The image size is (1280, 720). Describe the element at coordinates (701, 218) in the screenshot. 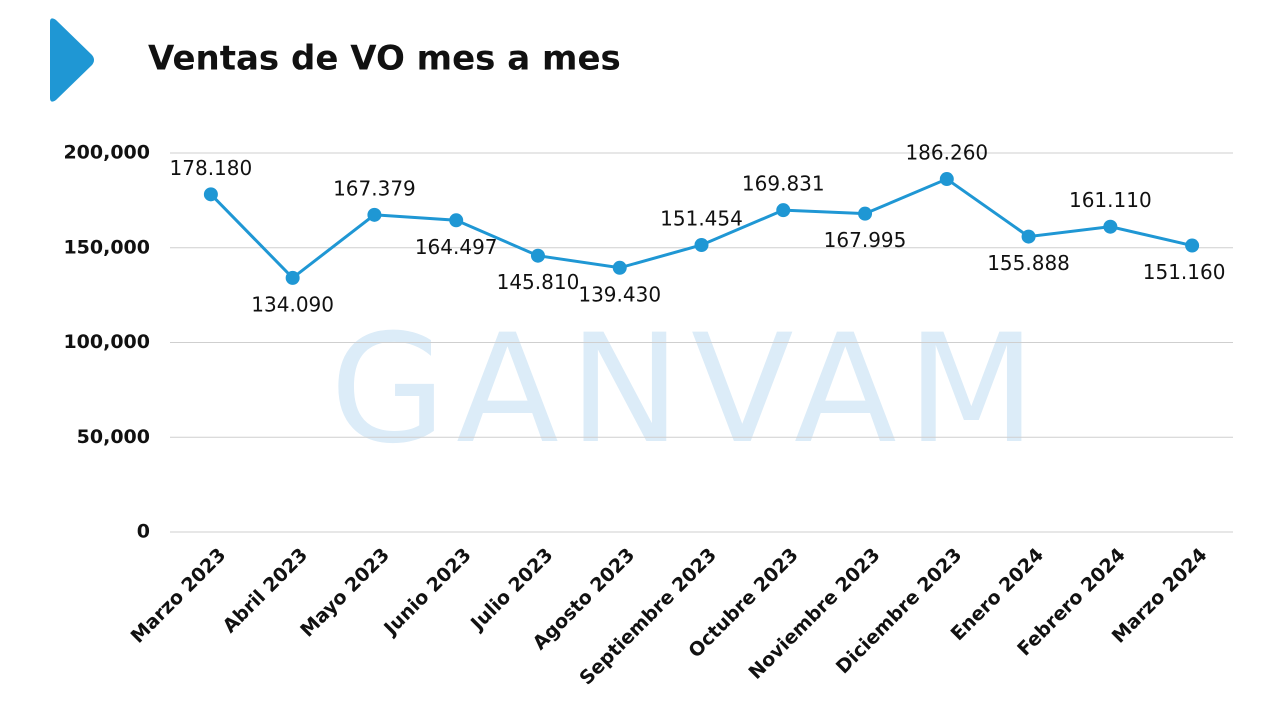

I see `data-label: 151.454` at that location.